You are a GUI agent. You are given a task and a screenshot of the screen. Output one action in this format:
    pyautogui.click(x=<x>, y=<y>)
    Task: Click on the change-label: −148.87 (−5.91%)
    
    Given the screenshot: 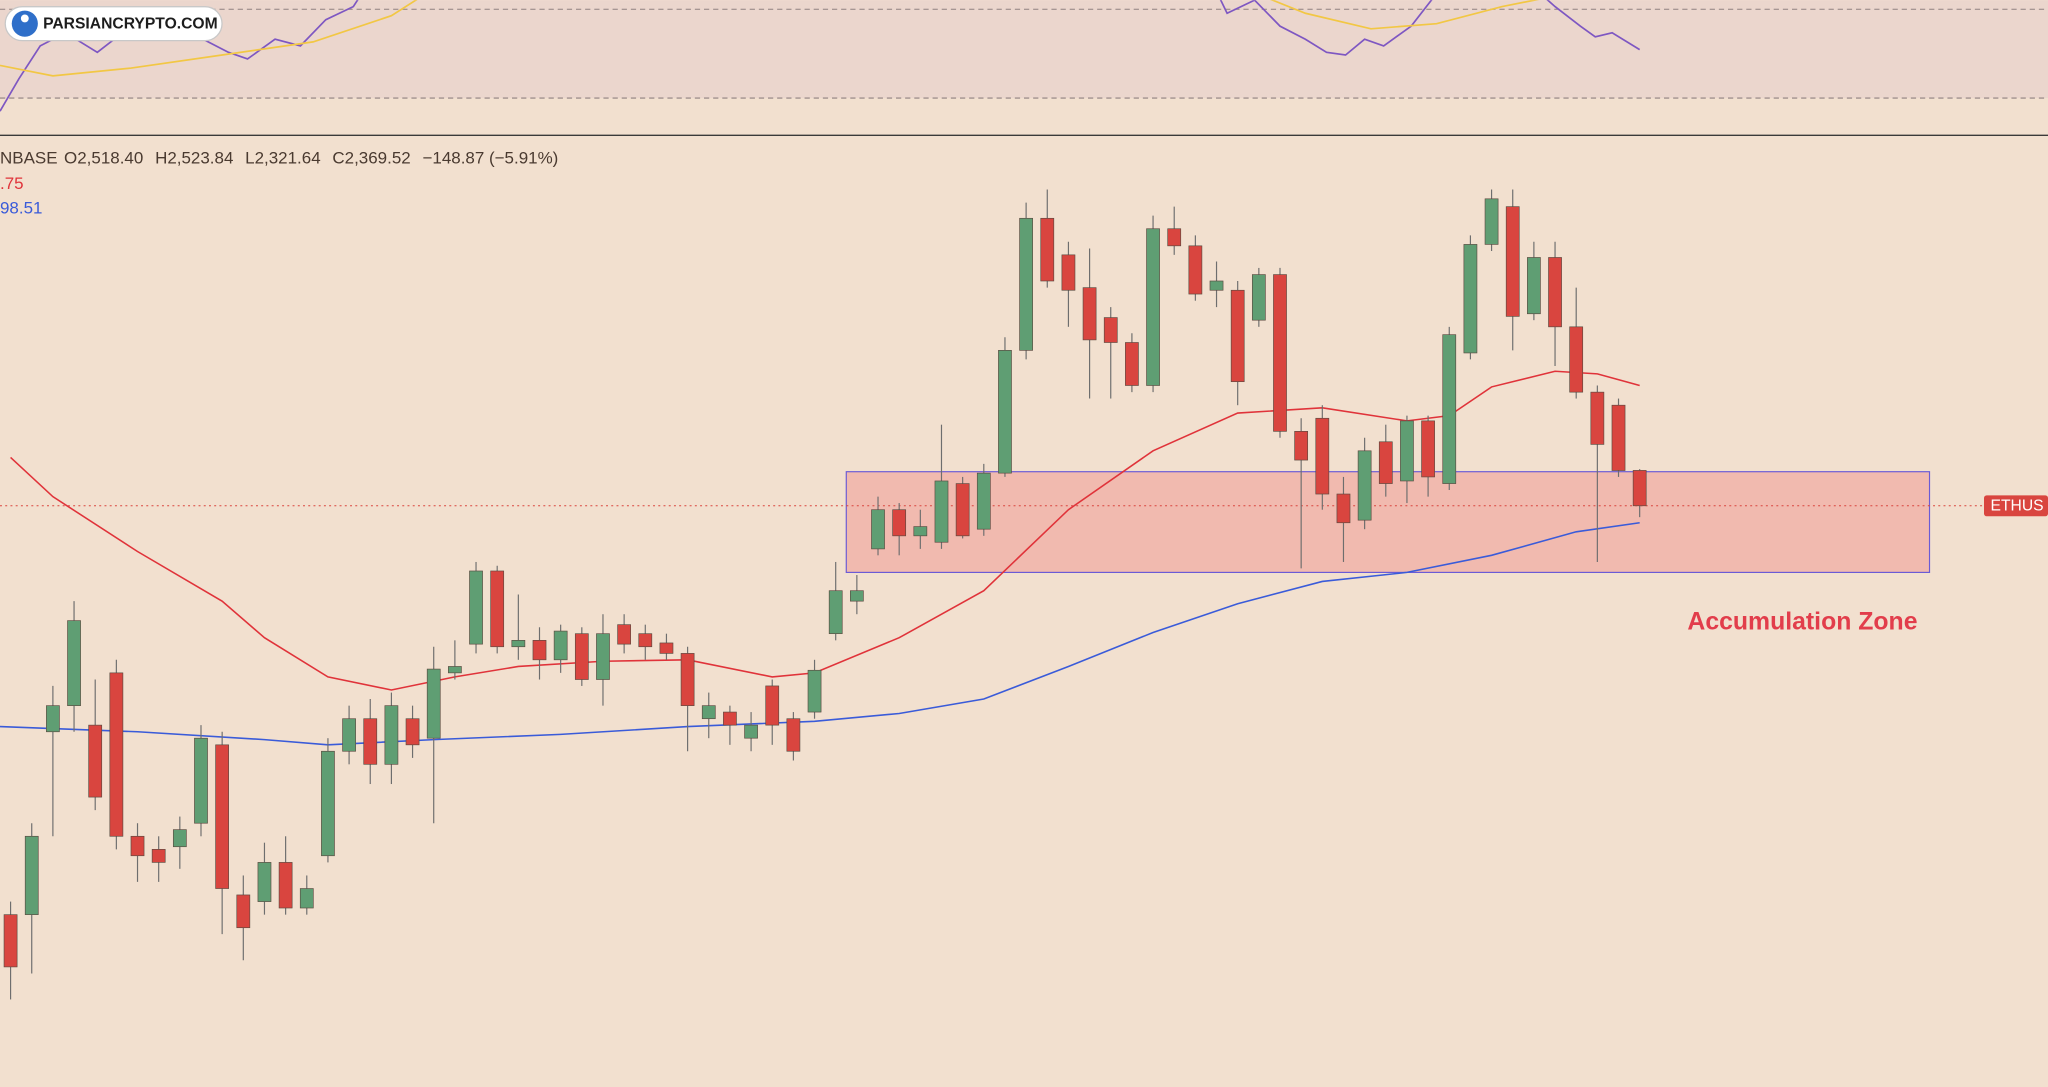 What is the action you would take?
    pyautogui.click(x=490, y=158)
    